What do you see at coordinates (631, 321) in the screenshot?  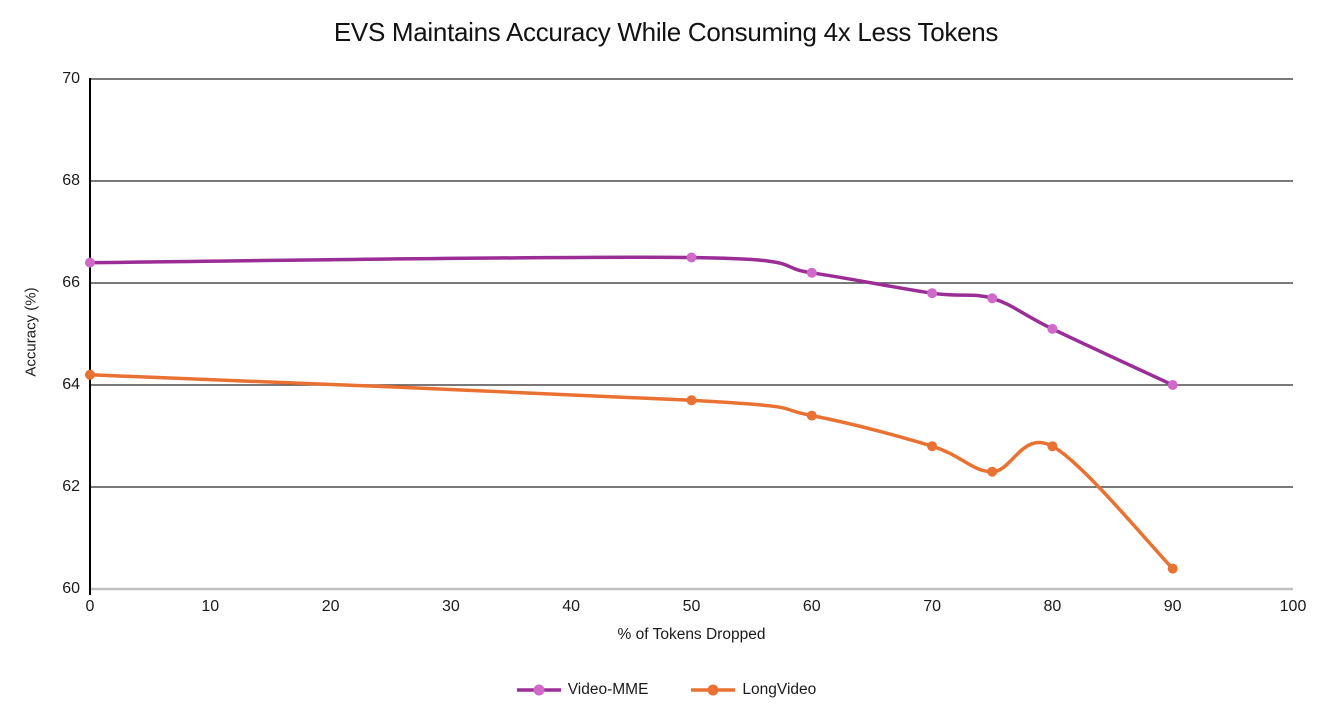 I see `series-line-Video-MME` at bounding box center [631, 321].